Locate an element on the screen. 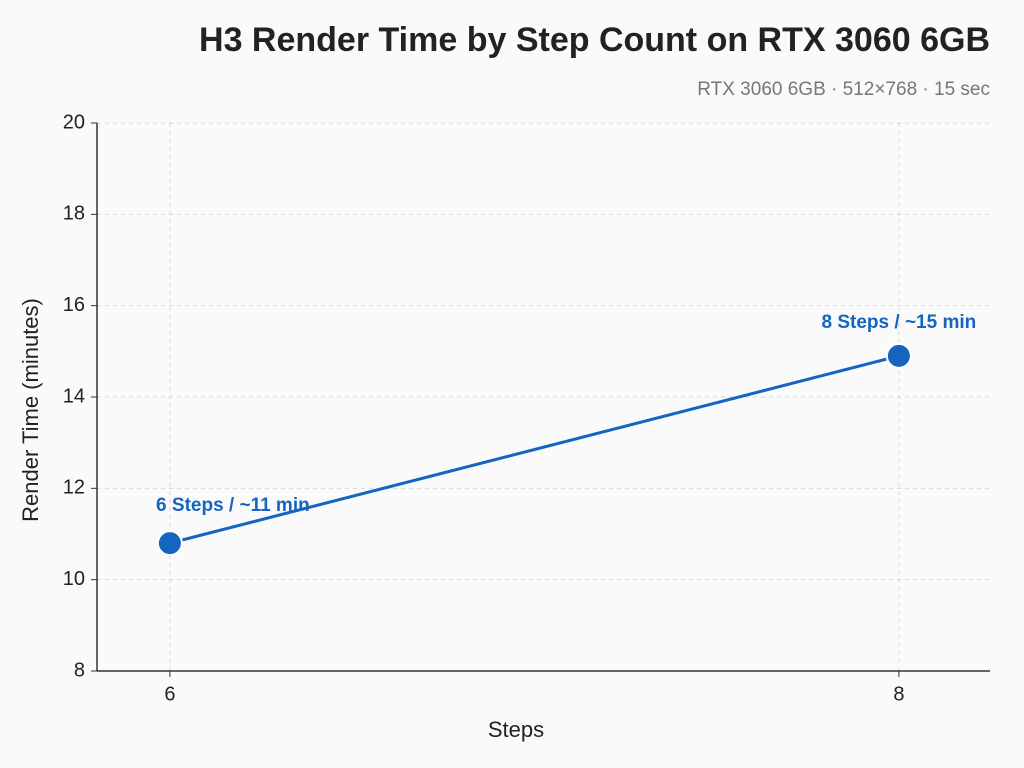 The image size is (1024, 768). y-tick-label: 12 is located at coordinates (74, 488).